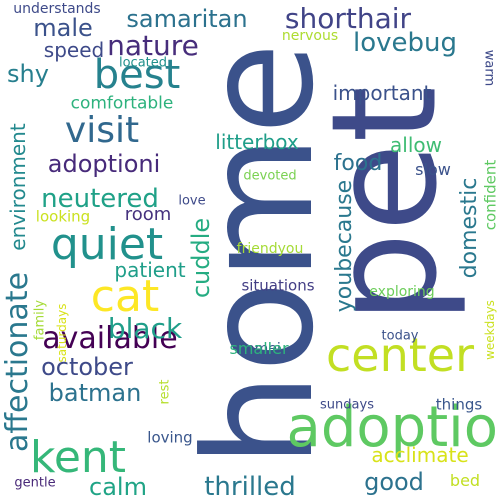  Describe the element at coordinates (118, 486) in the screenshot. I see `word: calm` at that location.